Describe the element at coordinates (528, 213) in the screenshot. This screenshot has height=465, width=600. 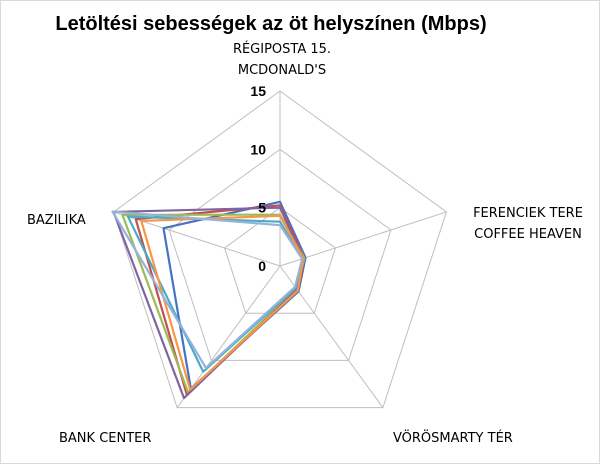
I see `axis-label-ferenciek-line1: FERENCIEK TERE` at that location.